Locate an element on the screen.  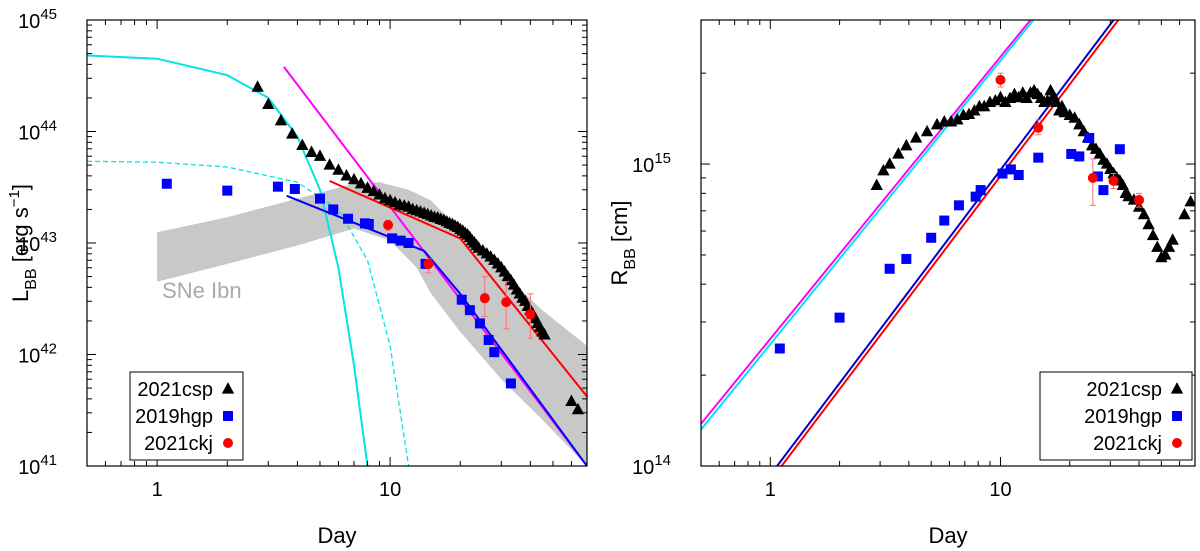
y-tick-label: 1041 is located at coordinates (37, 465).